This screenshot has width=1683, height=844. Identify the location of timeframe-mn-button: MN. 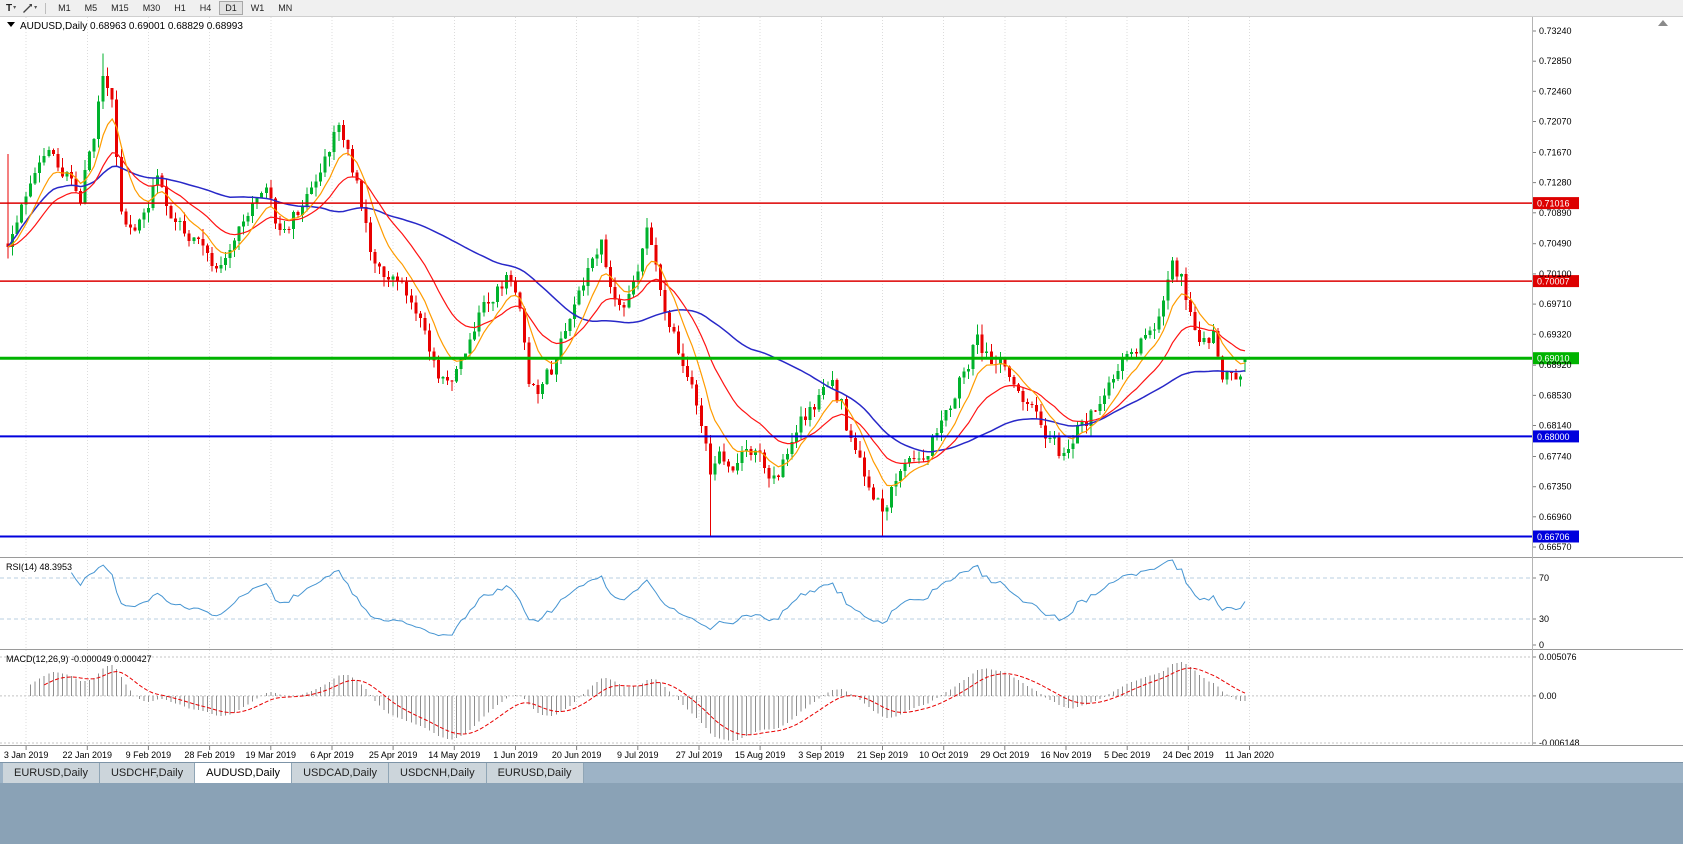
(285, 8).